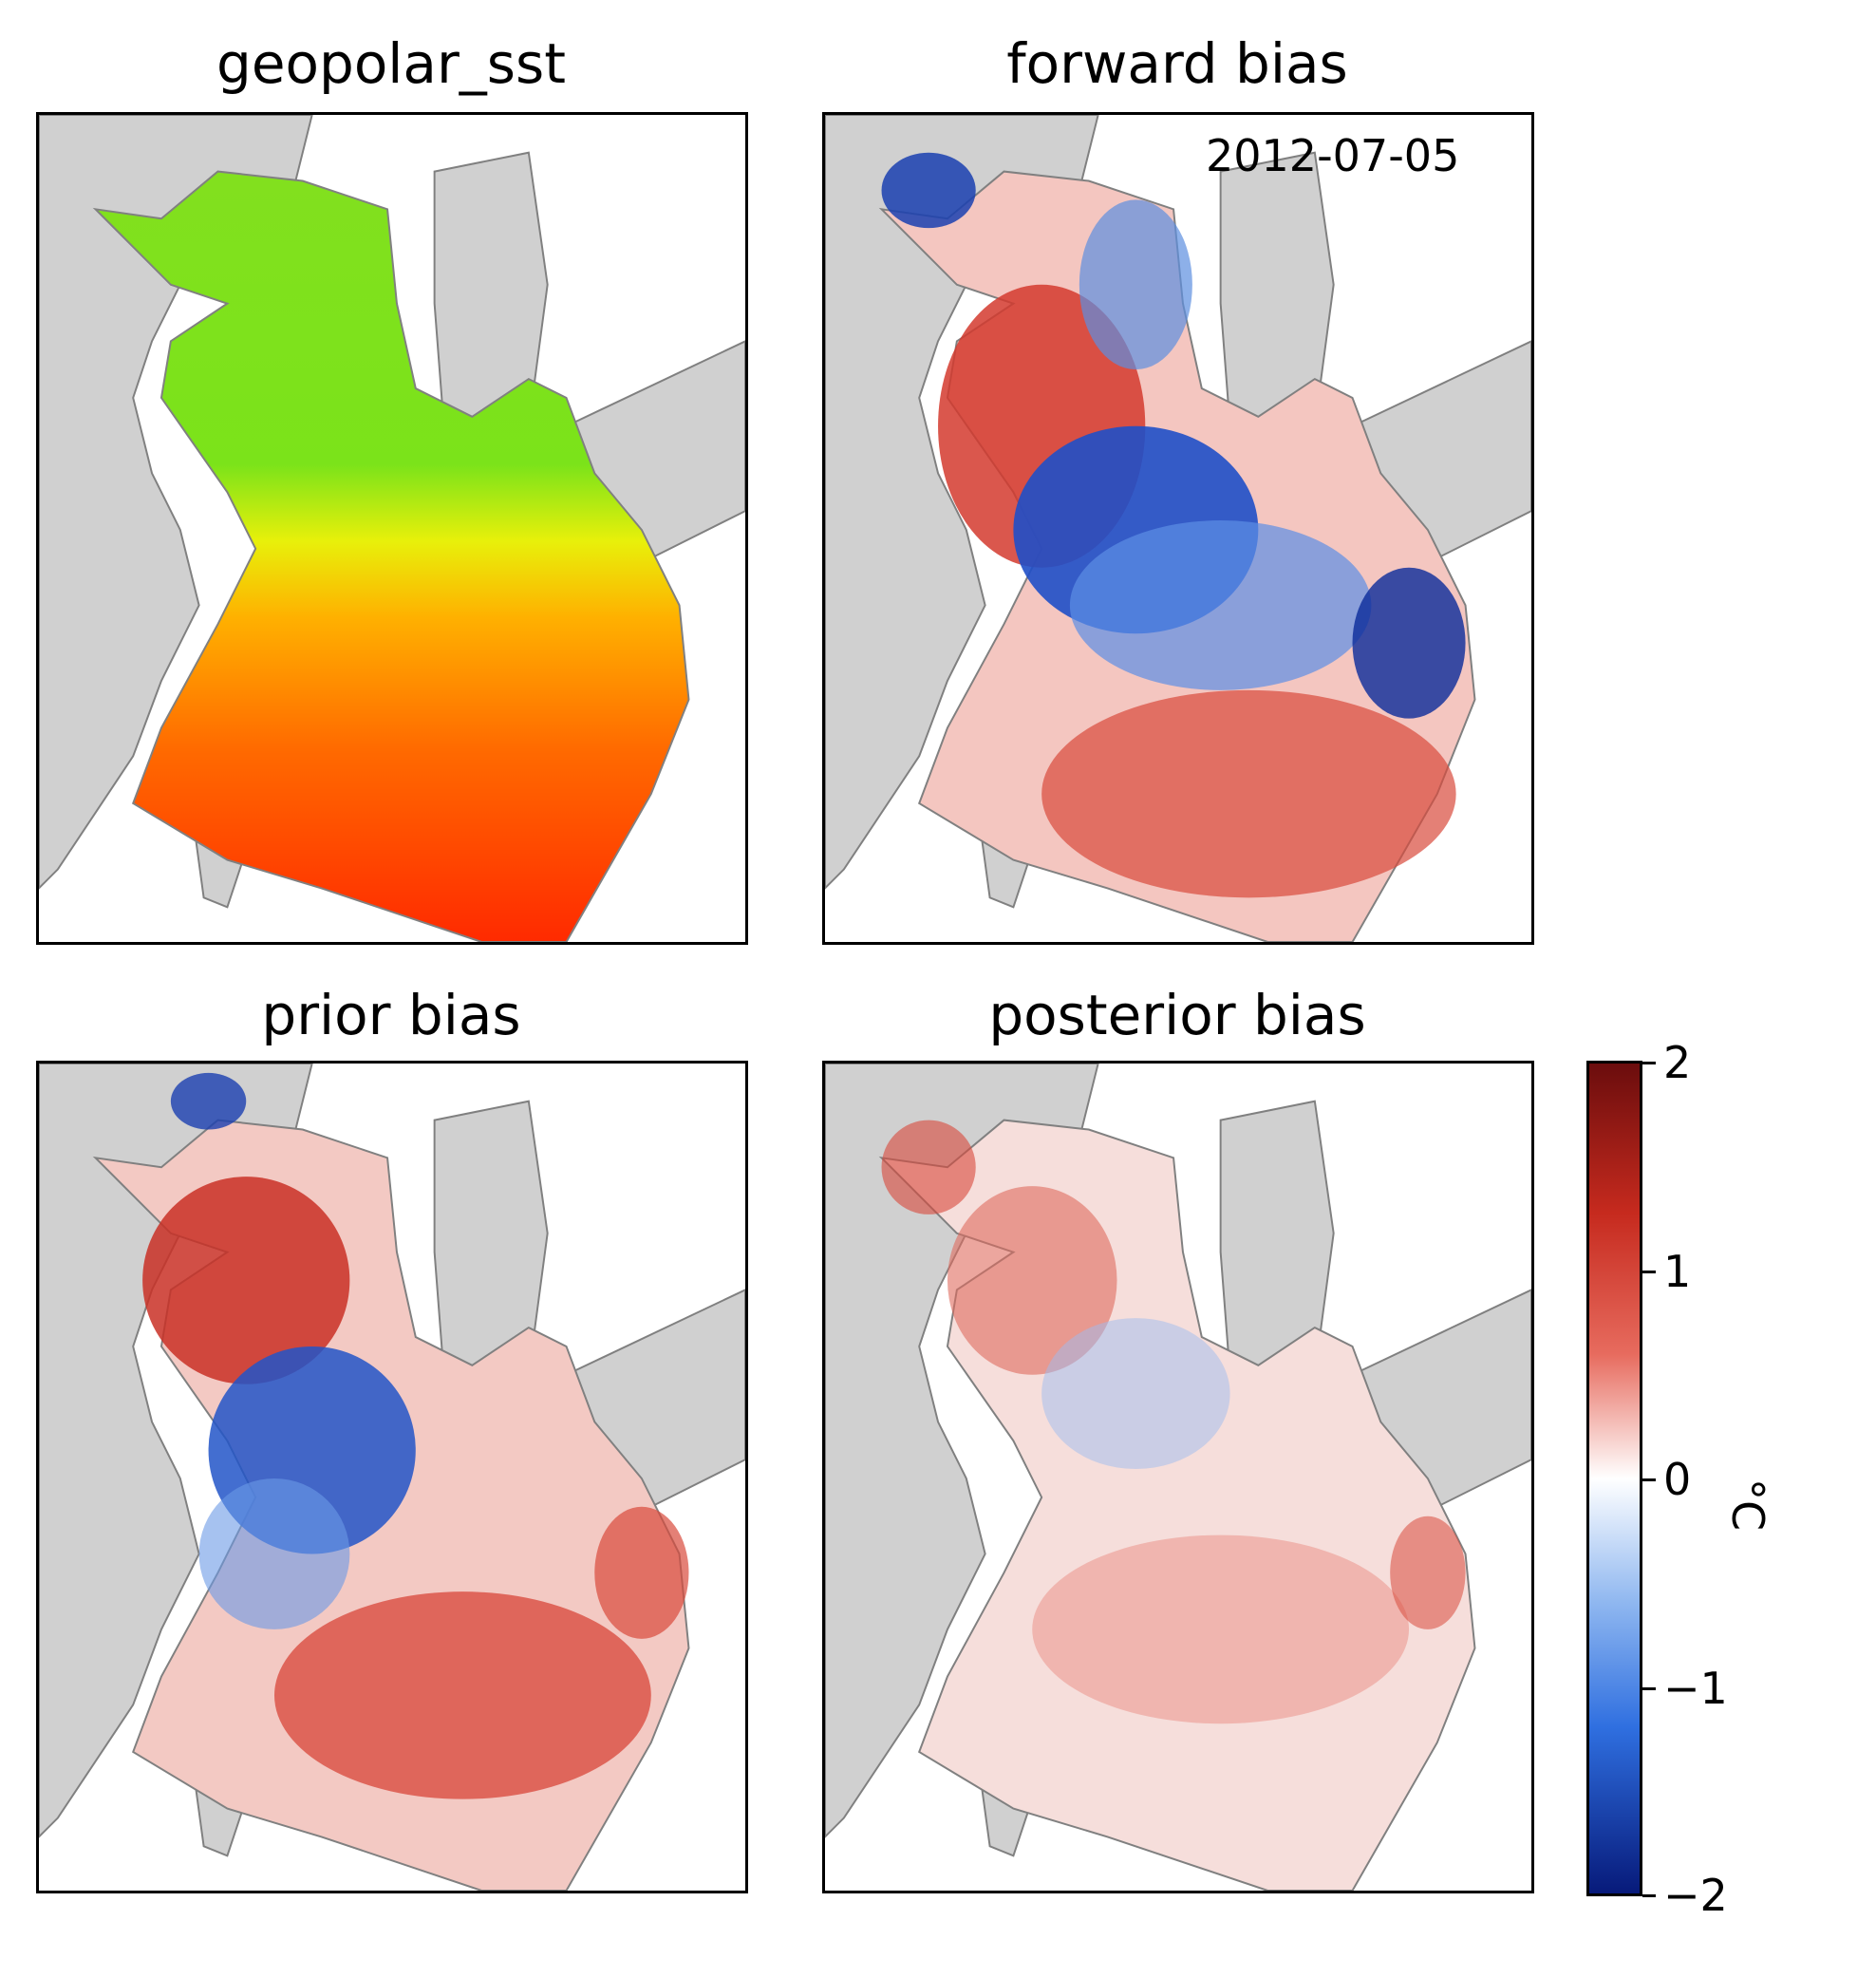 The width and height of the screenshot is (1876, 1977). What do you see at coordinates (1614, 1478) in the screenshot?
I see `colorbar` at bounding box center [1614, 1478].